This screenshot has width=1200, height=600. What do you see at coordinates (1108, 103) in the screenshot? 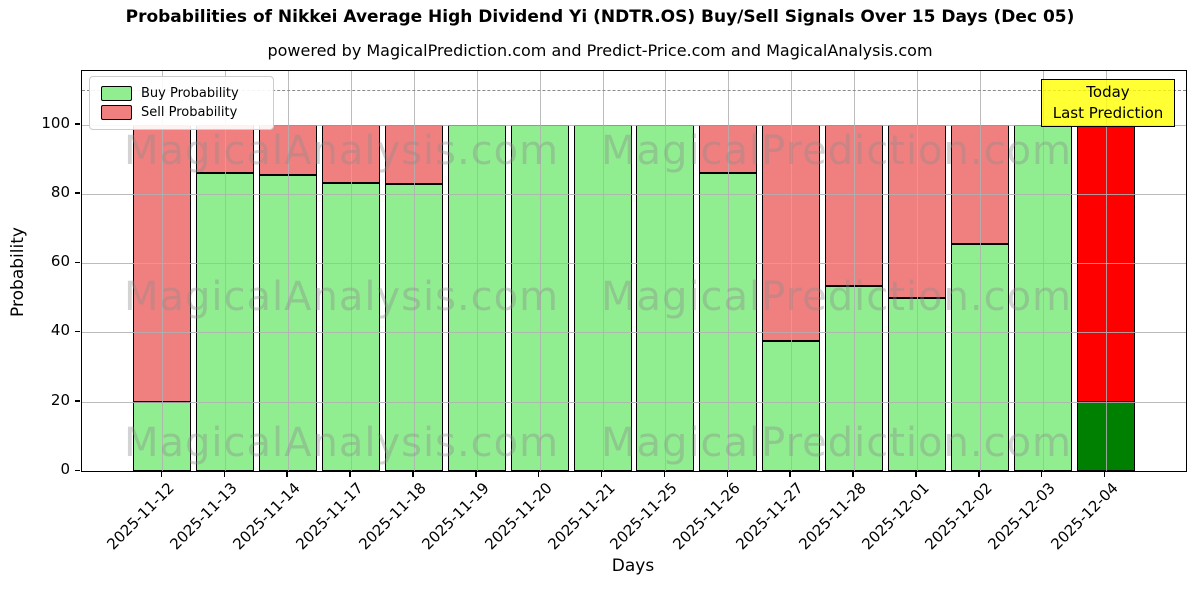
I see `today-annotation: Today Last Prediction` at bounding box center [1108, 103].